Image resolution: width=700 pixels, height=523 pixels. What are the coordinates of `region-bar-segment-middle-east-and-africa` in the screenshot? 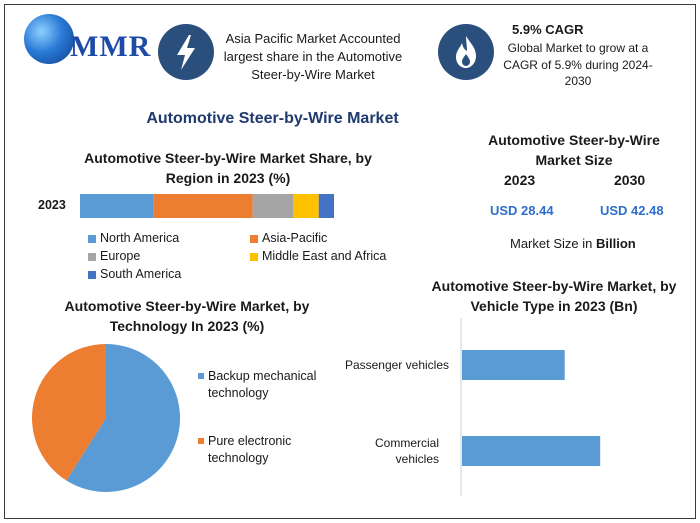 It's located at (306, 206).